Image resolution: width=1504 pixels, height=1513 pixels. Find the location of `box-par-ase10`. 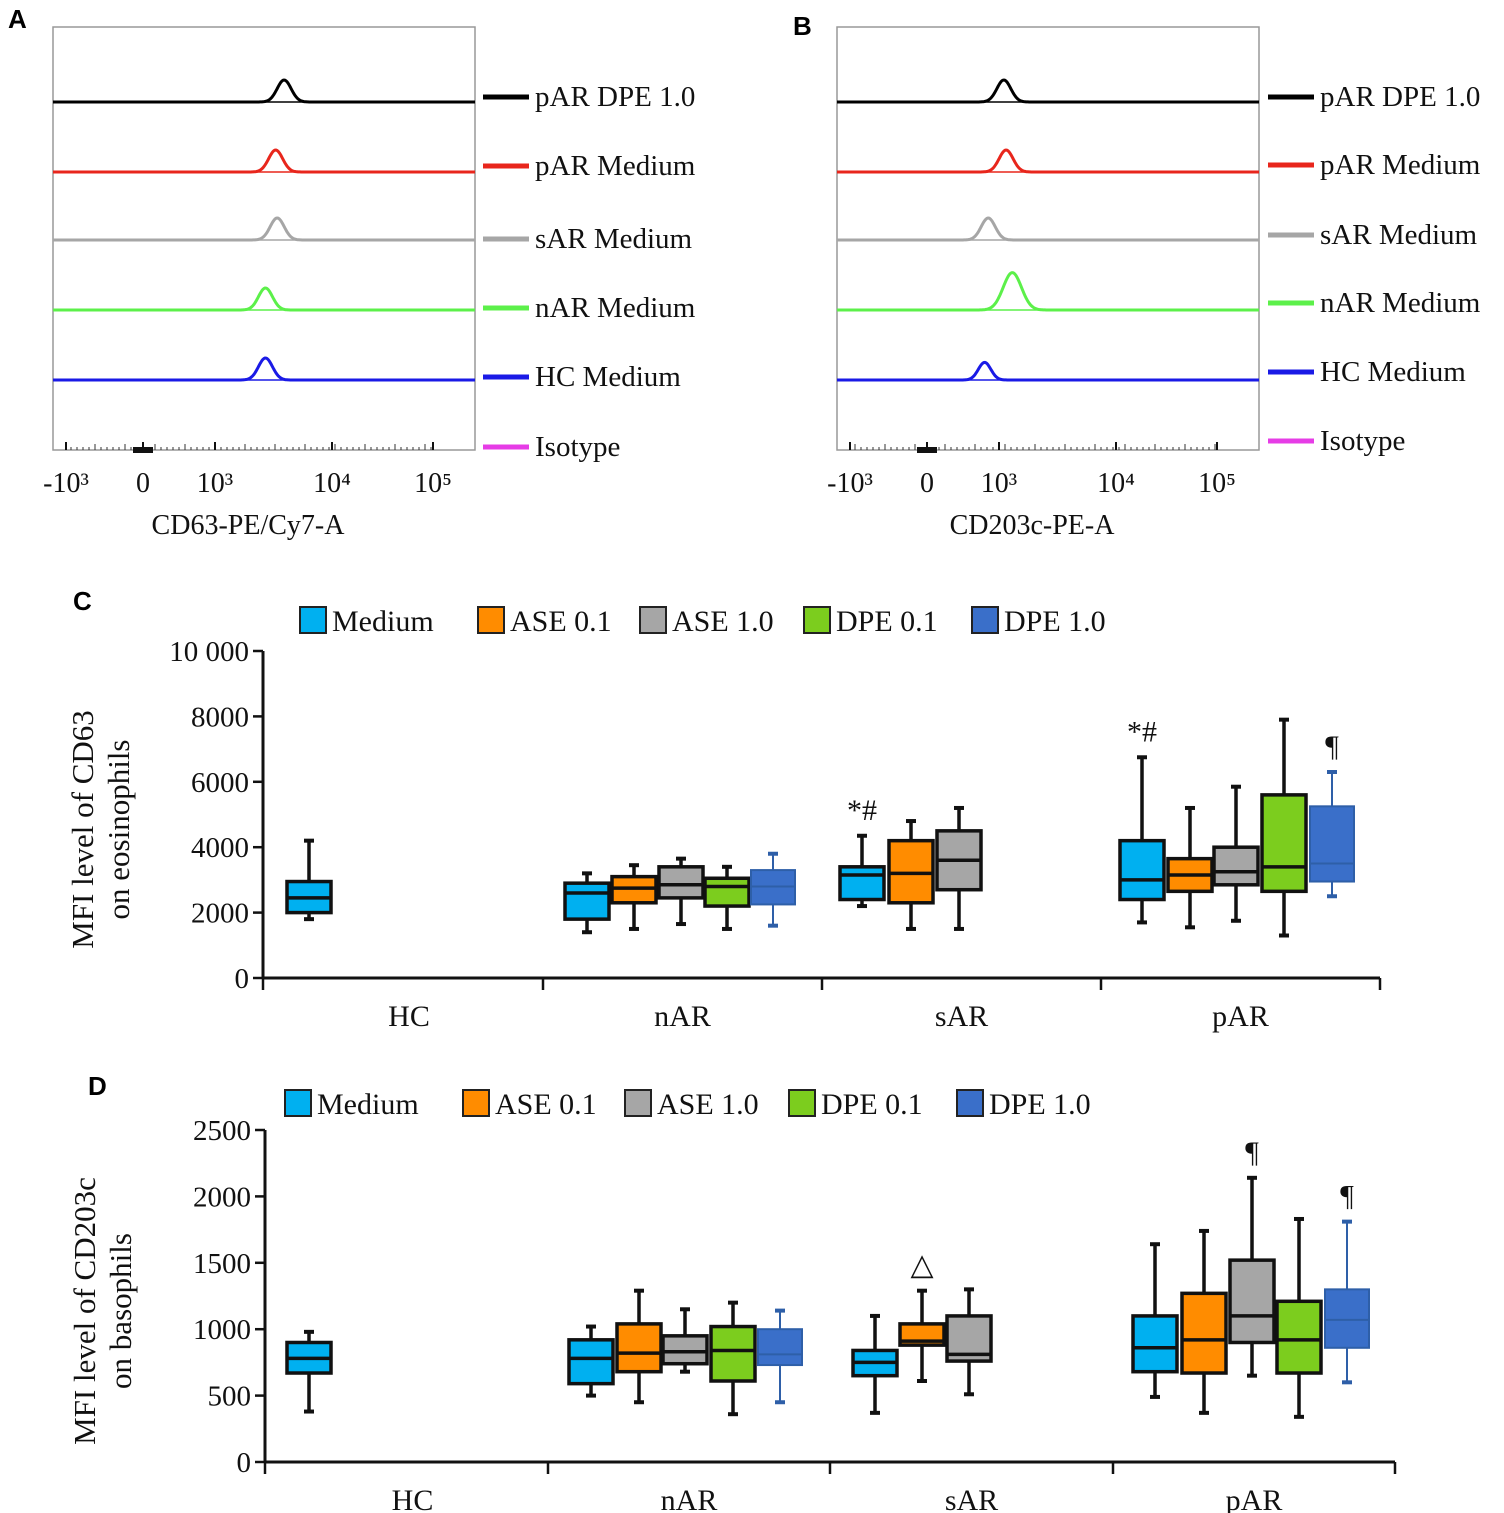

box-par-ase10 is located at coordinates (1236, 853).